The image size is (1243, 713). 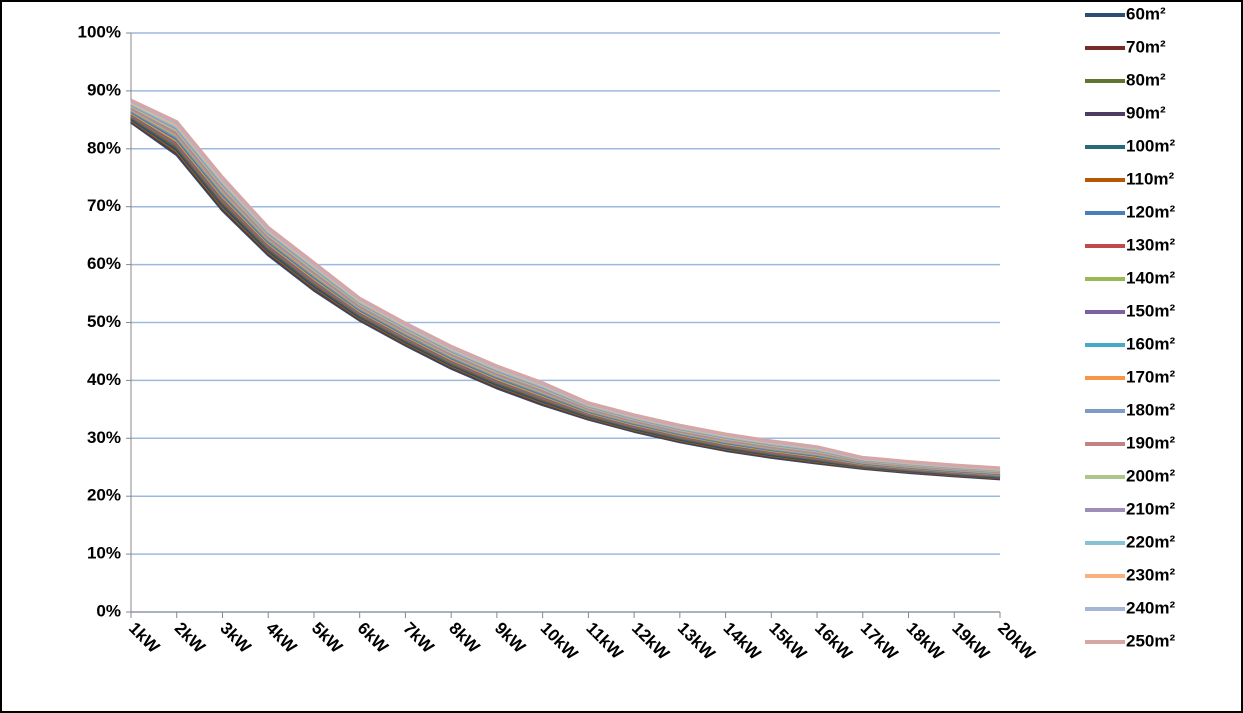 What do you see at coordinates (1150, 277) in the screenshot?
I see `legend-label: 140m²` at bounding box center [1150, 277].